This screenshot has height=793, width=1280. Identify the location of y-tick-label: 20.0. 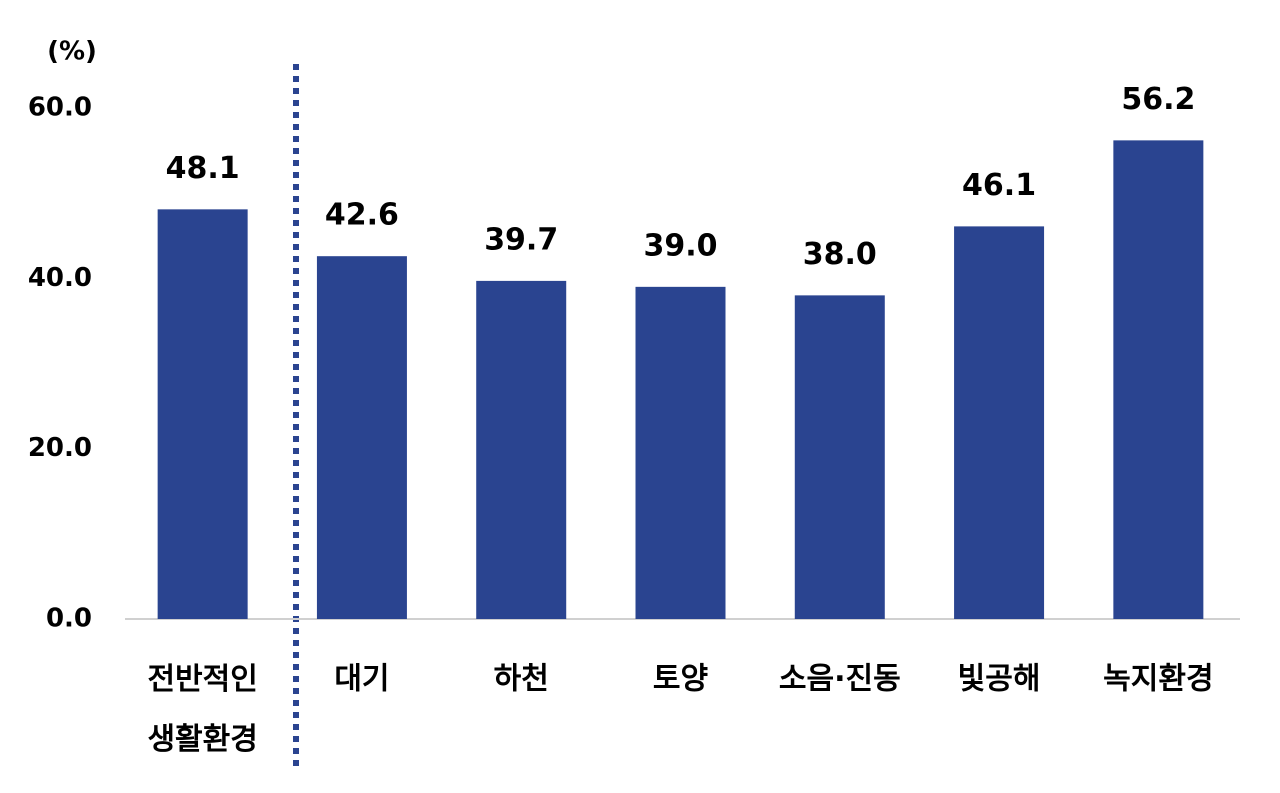
(60, 448).